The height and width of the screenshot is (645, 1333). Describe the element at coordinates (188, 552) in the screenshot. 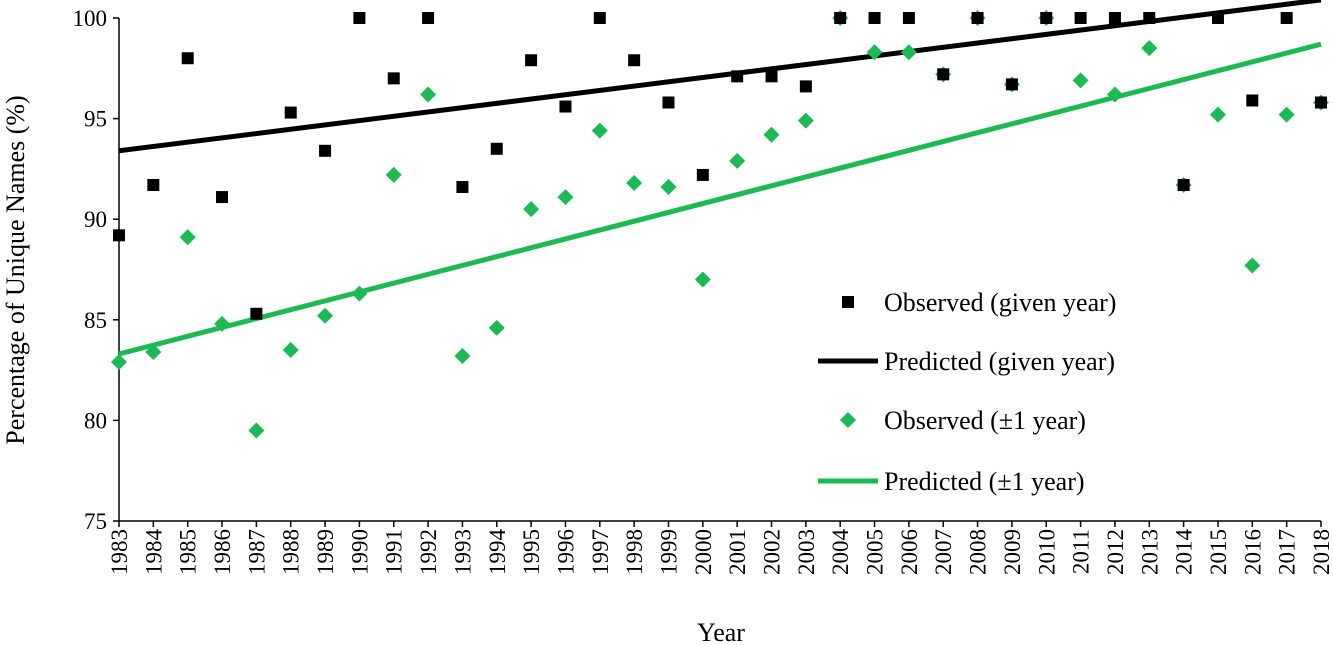

I see `x-tick-label: 1985` at that location.